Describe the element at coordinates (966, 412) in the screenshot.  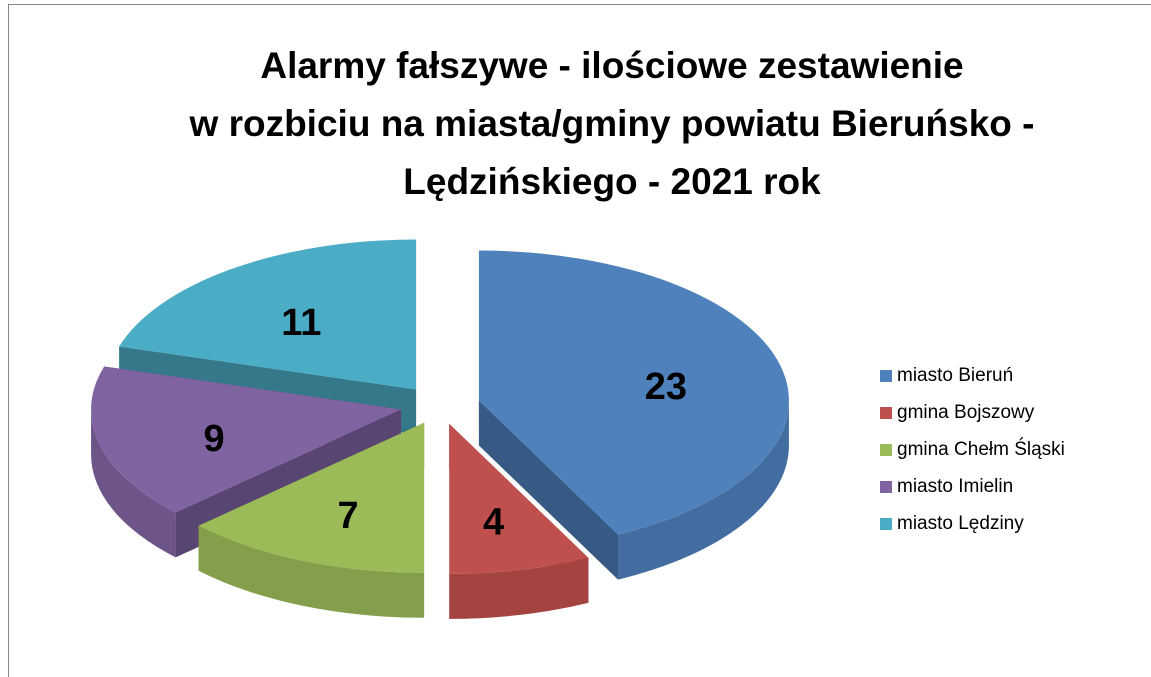
I see `legend-label: gmina Bojszowy` at that location.